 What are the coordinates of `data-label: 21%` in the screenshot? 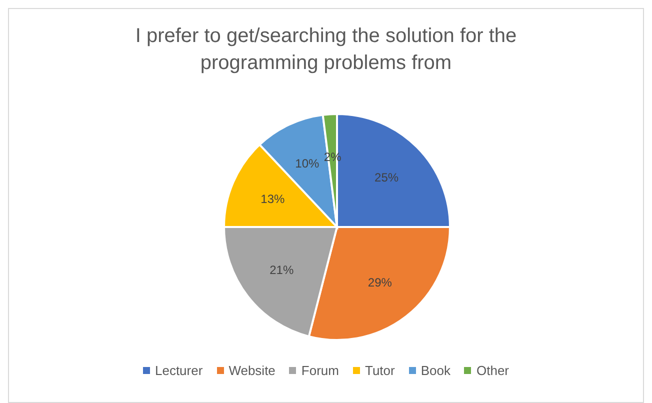 It's located at (282, 269).